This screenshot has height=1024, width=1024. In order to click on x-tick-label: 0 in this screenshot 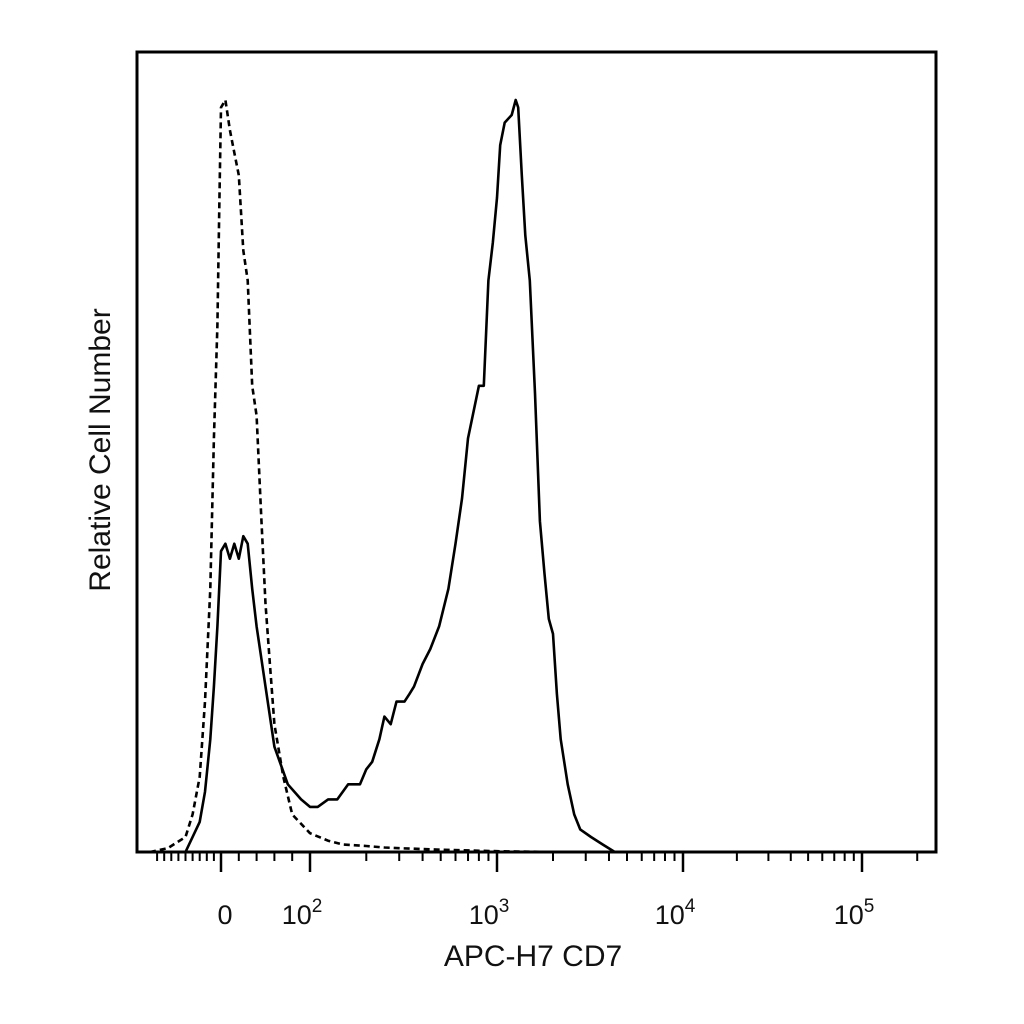, I will do `click(224, 915)`.